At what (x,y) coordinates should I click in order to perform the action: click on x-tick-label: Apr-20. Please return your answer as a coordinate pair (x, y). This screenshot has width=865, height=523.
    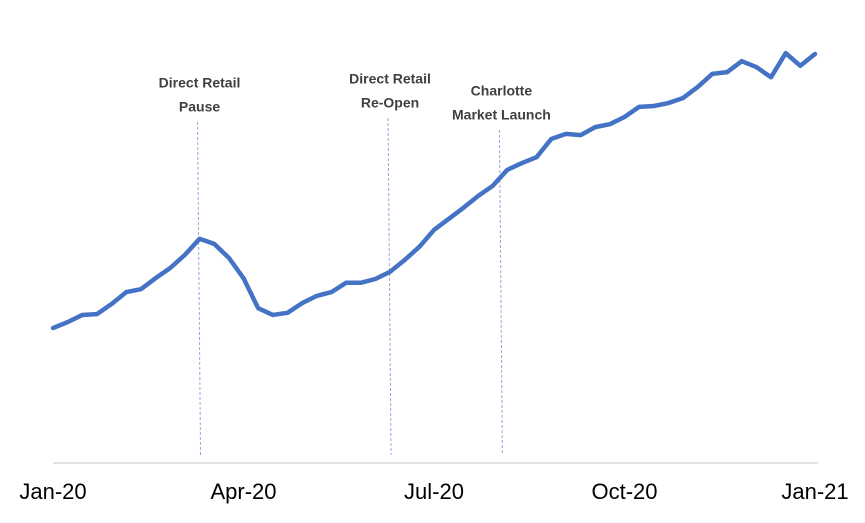
    Looking at the image, I should click on (243, 491).